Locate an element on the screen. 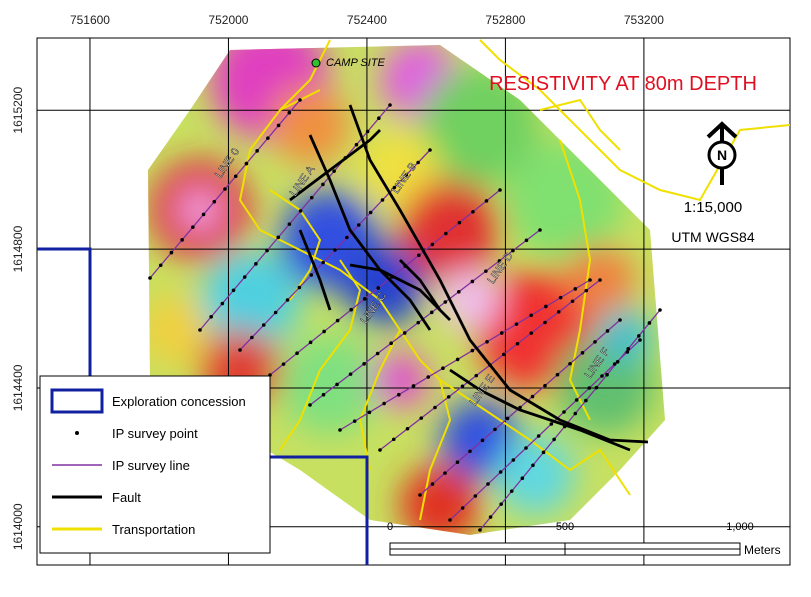 This screenshot has width=811, height=597. camp-marker is located at coordinates (316, 63).